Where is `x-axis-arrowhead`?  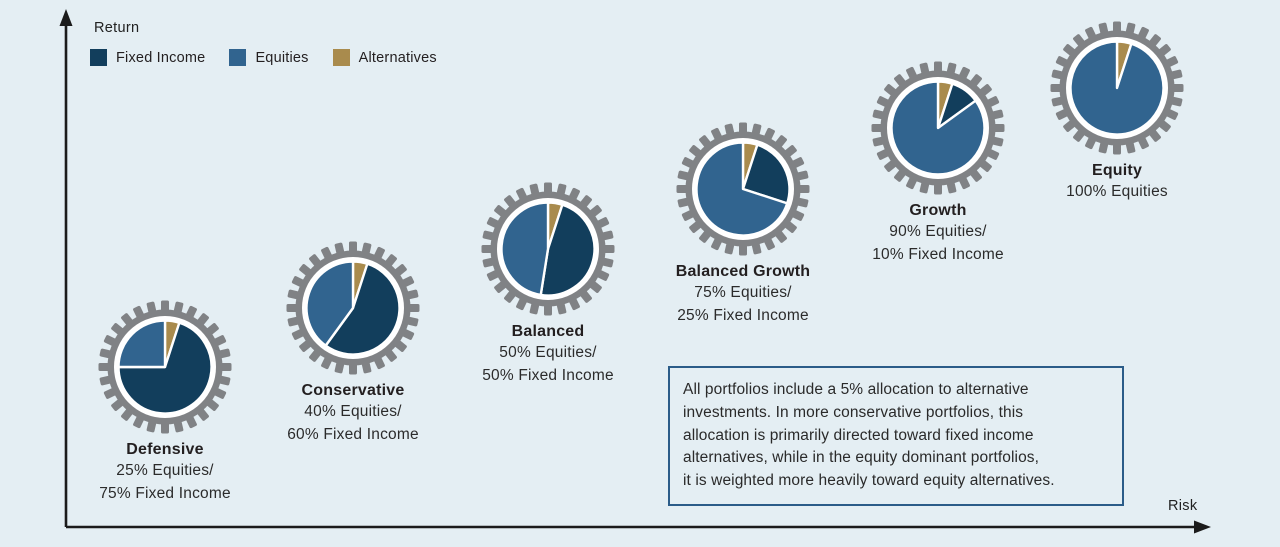 x-axis-arrowhead is located at coordinates (1202, 527).